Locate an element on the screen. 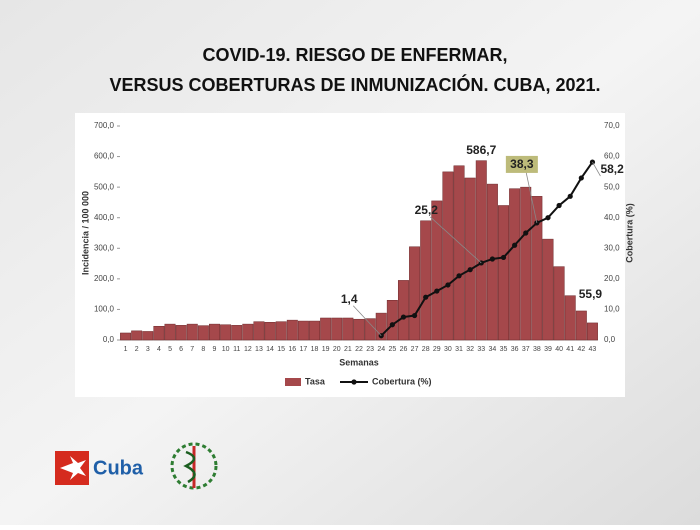  cuba-logo: Cuba is located at coordinates (99, 468).